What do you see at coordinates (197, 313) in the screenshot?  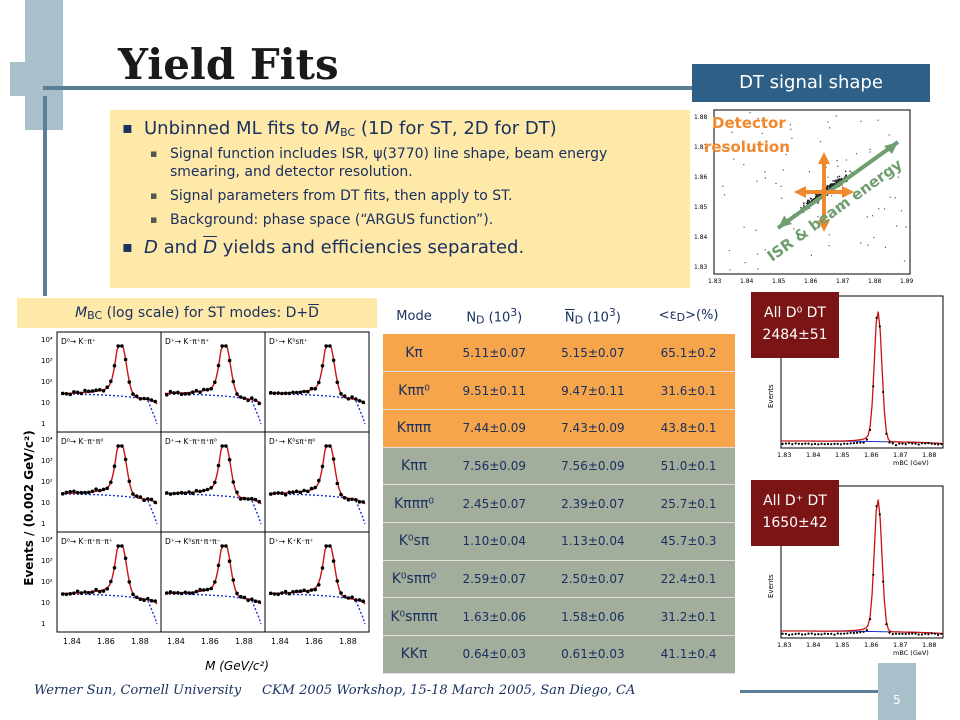 I see `mbc-panel-header: MBC (log scale) for ST modes: D+D` at bounding box center [197, 313].